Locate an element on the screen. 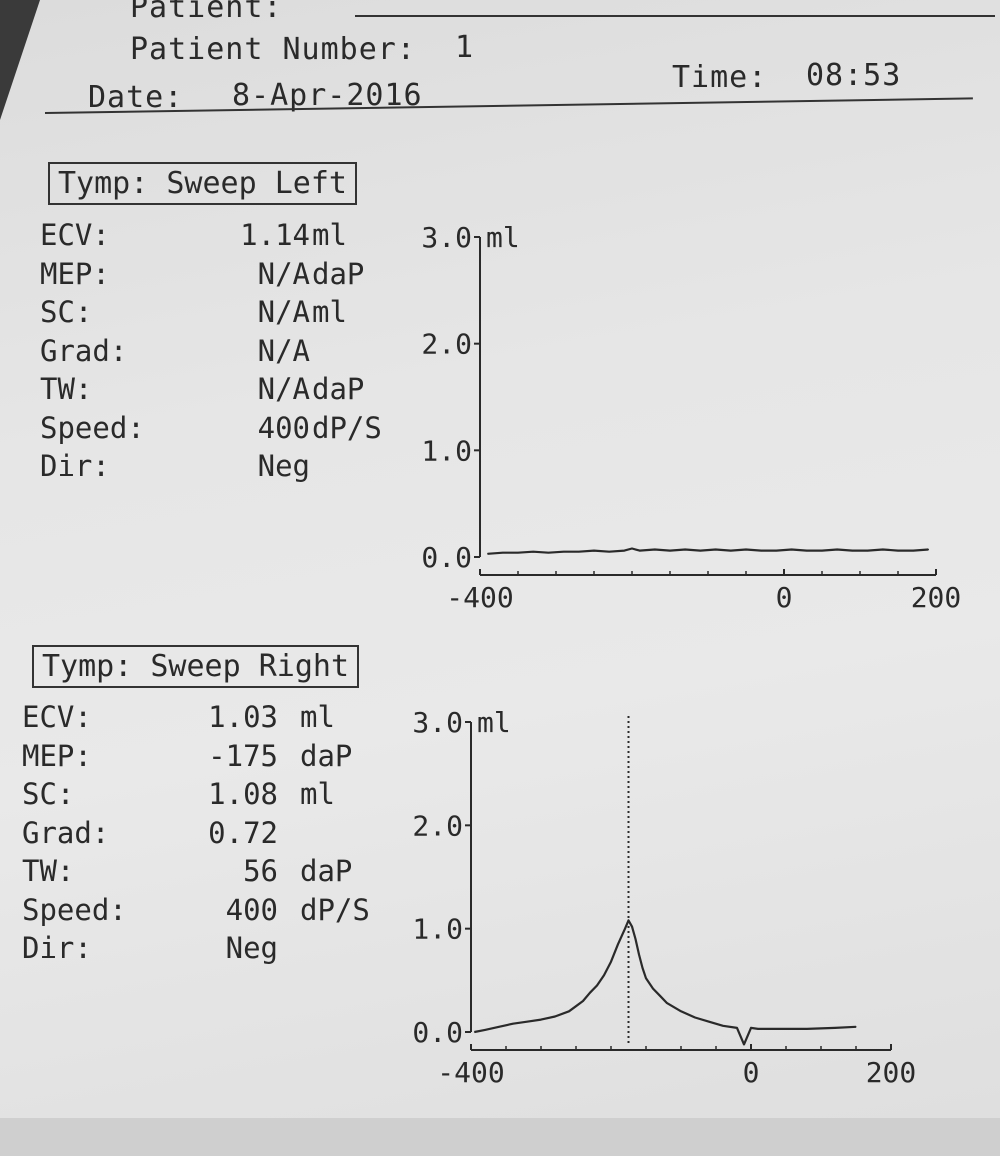 This screenshot has width=1000, height=1156. right-result-row: Grad: 0.72 is located at coordinates (222, 834).